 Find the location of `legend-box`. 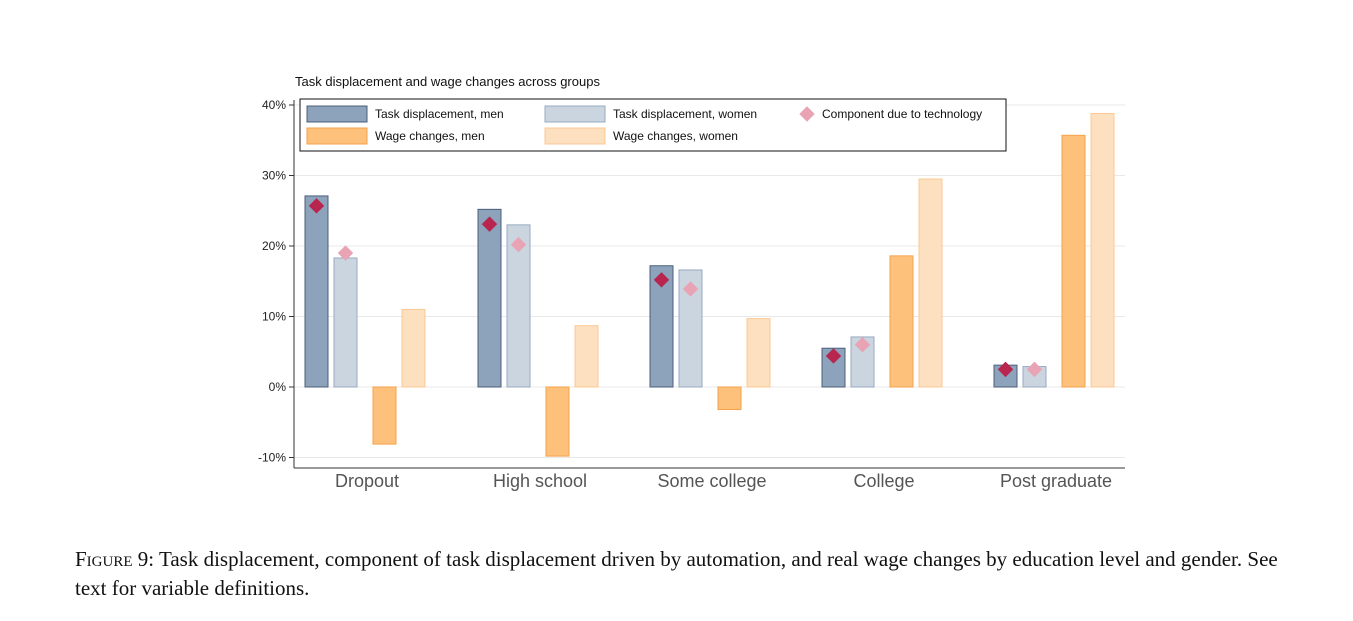

legend-box is located at coordinates (653, 125).